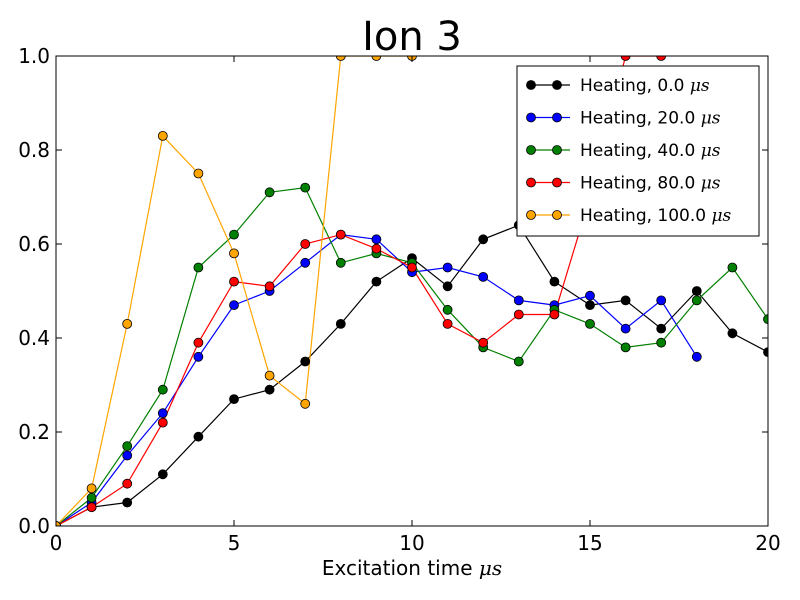 This screenshot has height=600, width=800. Describe the element at coordinates (645, 86) in the screenshot. I see `legend-label-0: Heating, 0.0 μs` at that location.